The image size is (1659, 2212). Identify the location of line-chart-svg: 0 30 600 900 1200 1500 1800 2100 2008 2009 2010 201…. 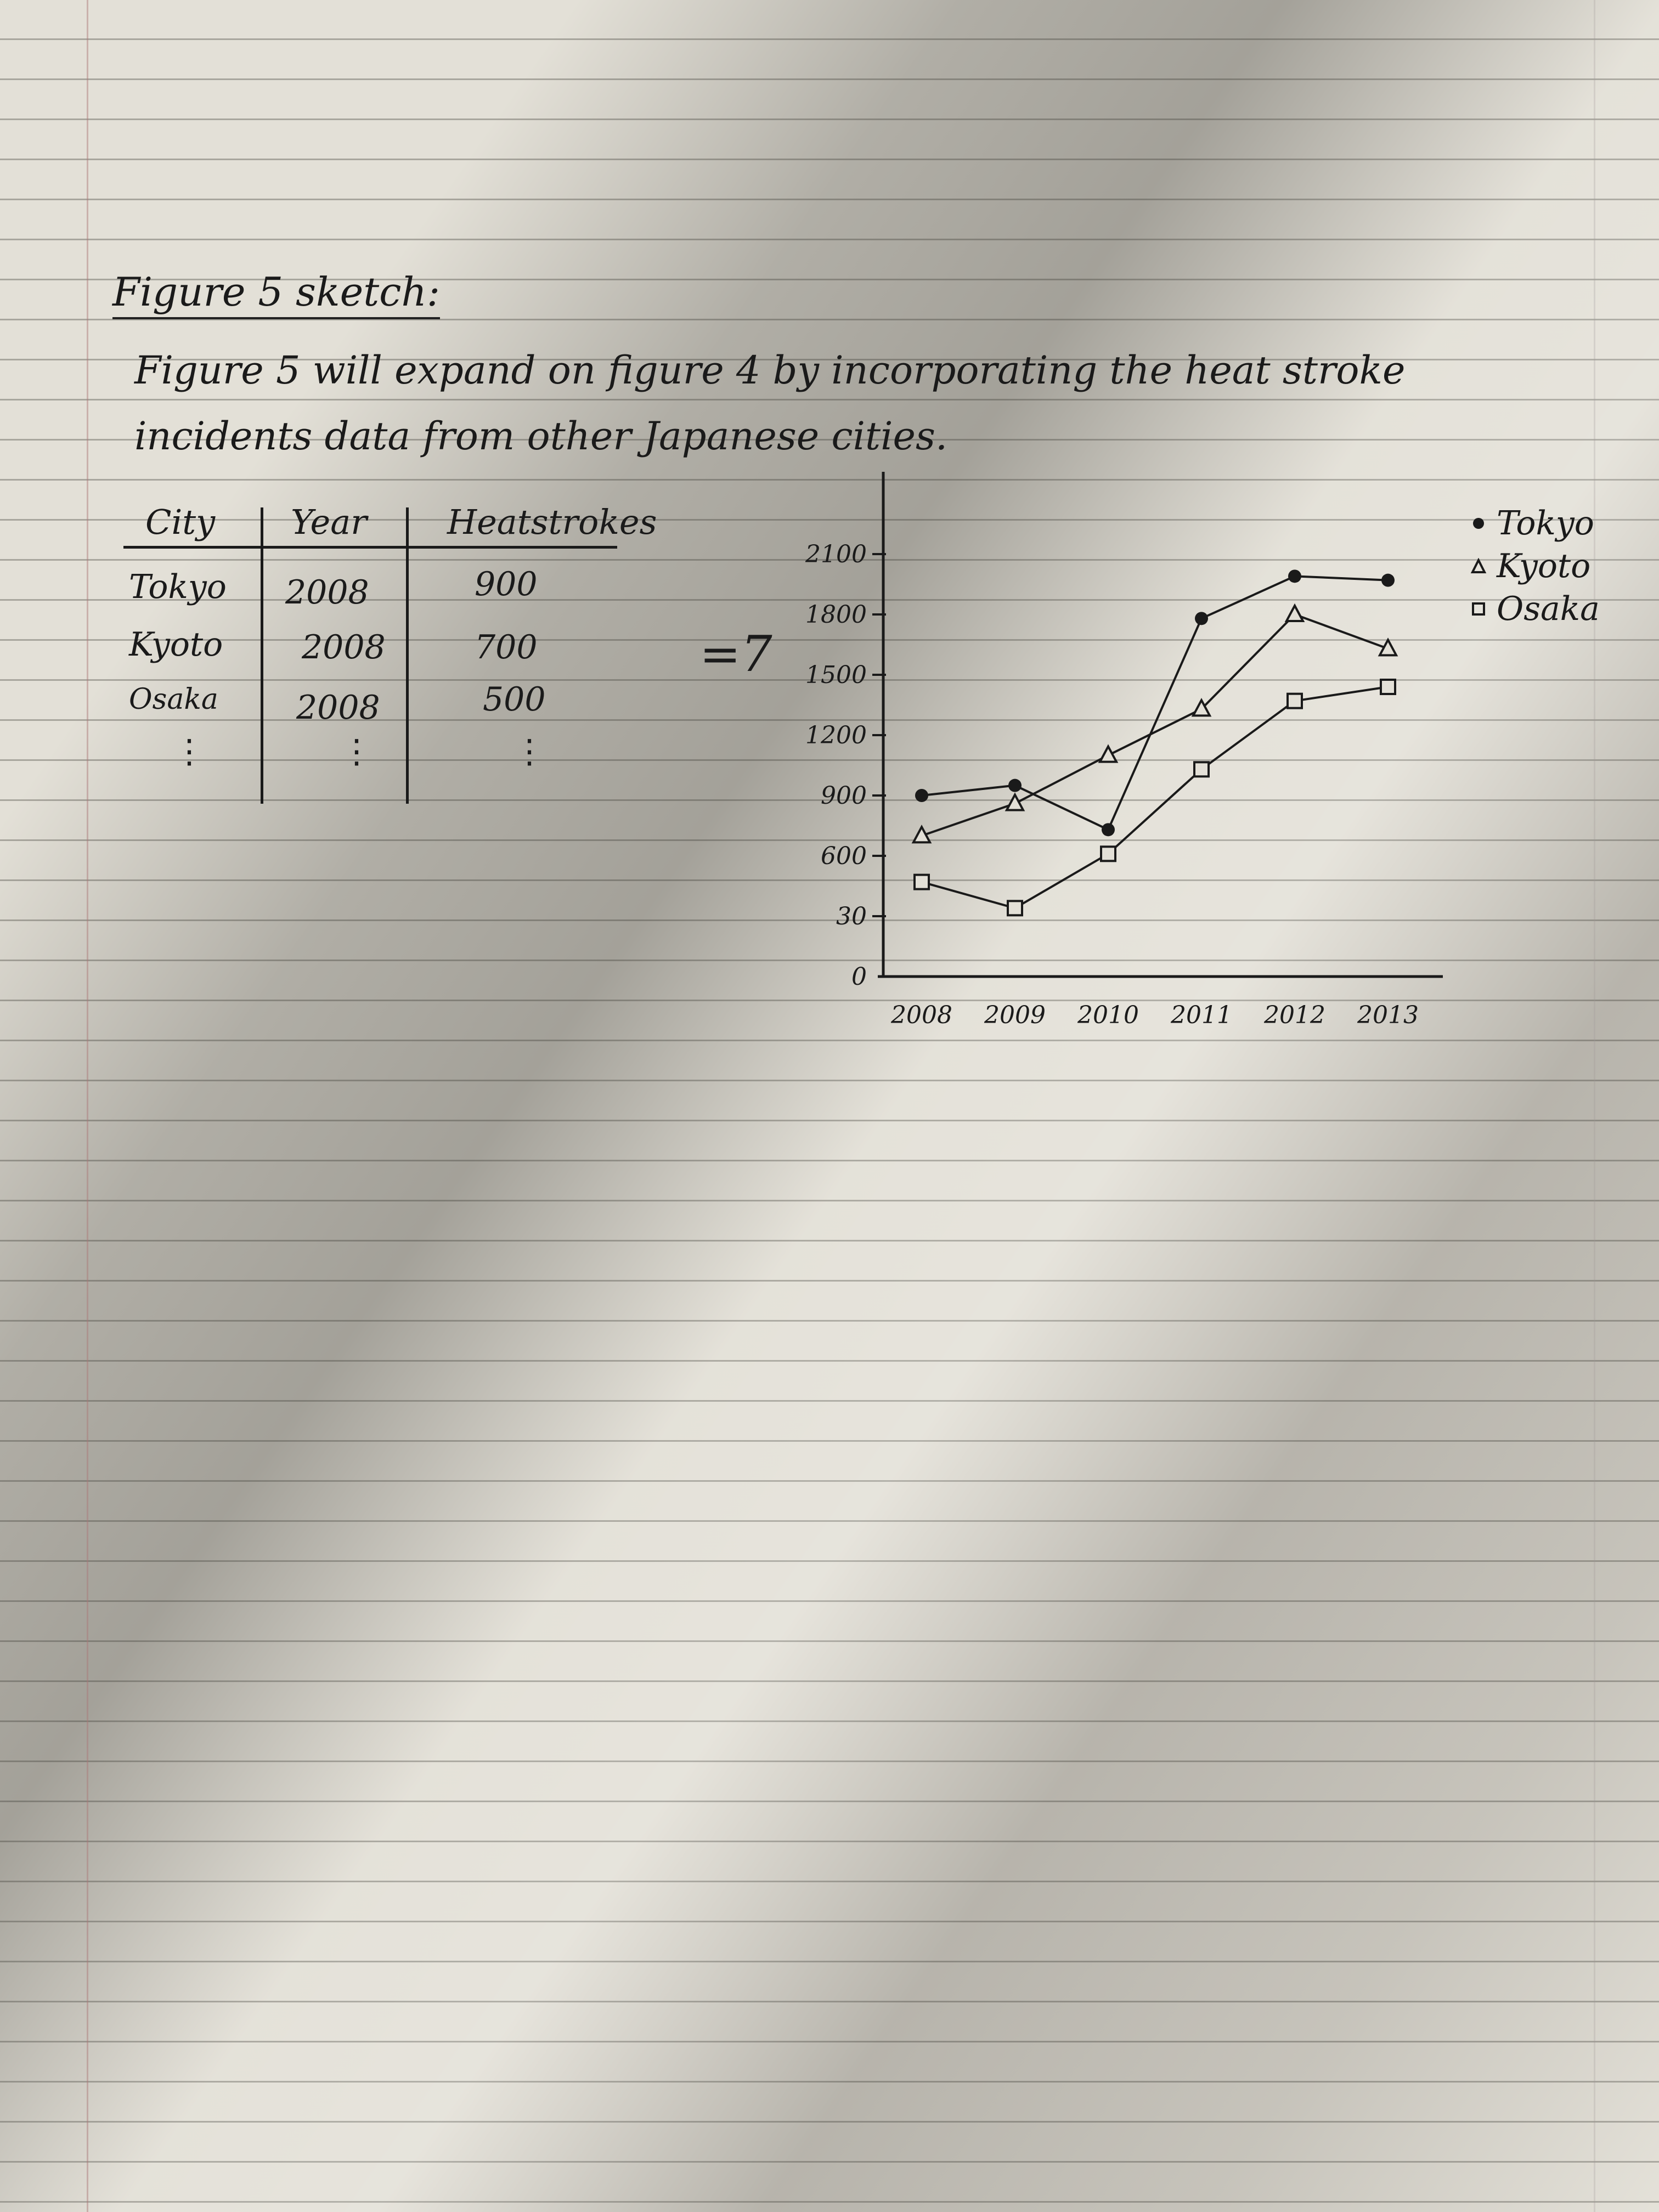
(1124, 751).